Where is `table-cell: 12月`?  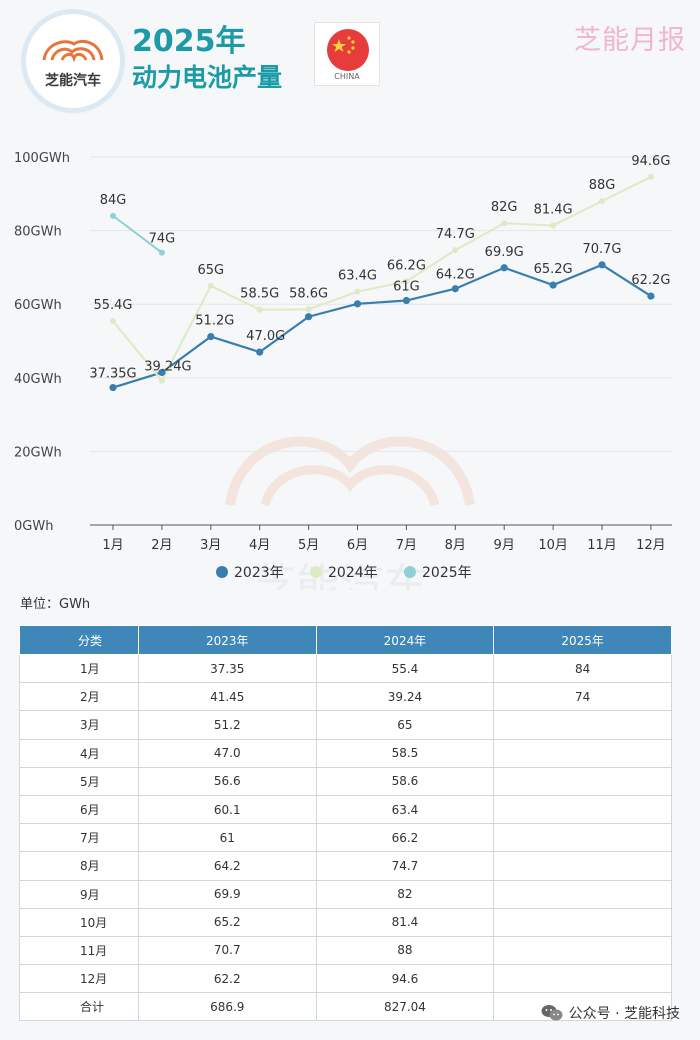 table-cell: 12月 is located at coordinates (79, 979).